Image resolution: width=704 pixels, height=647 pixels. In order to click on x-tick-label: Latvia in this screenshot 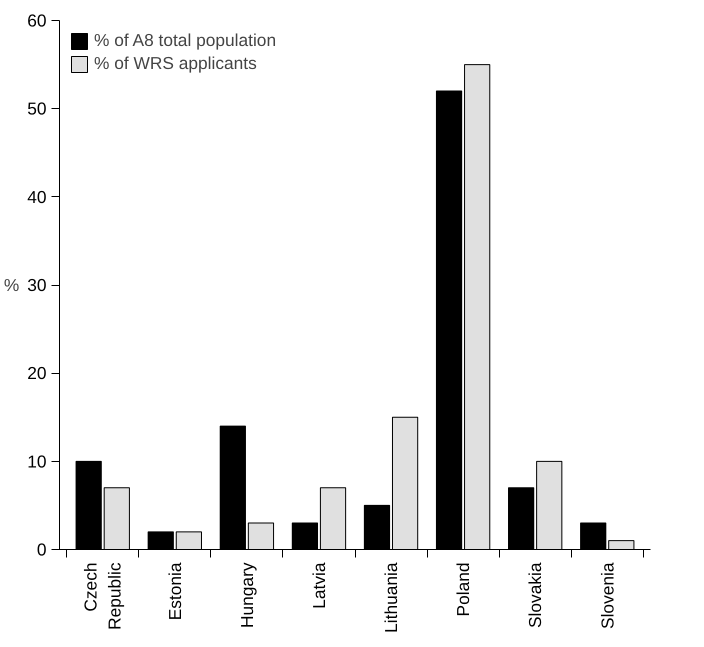, I will do `click(318, 585)`.